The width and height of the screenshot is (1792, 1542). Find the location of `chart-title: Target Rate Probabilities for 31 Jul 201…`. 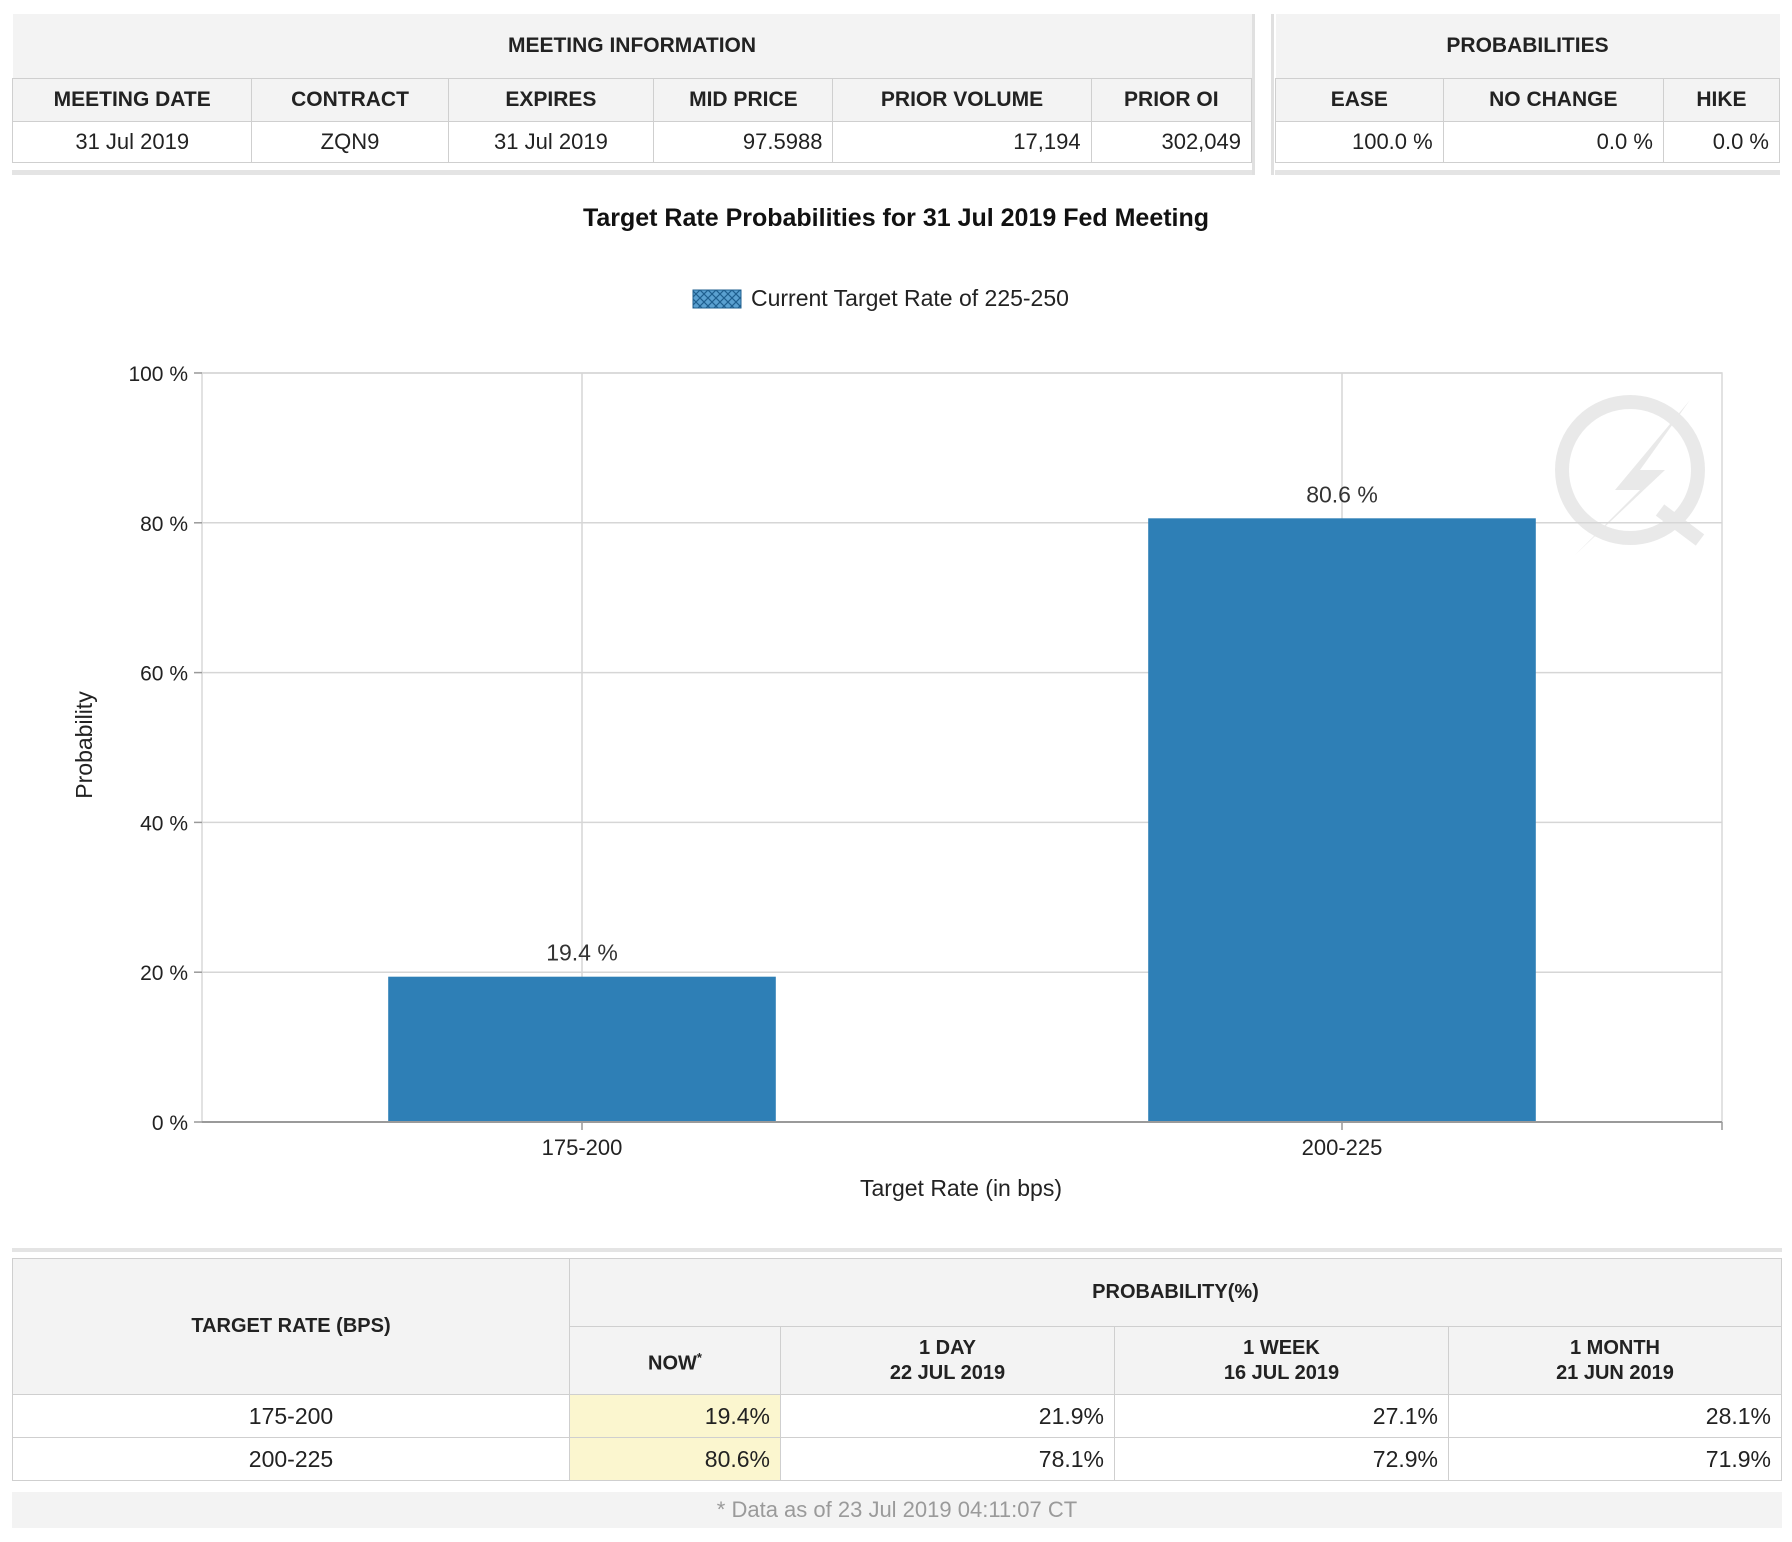

chart-title: Target Rate Probabilities for 31 Jul 201… is located at coordinates (896, 218).